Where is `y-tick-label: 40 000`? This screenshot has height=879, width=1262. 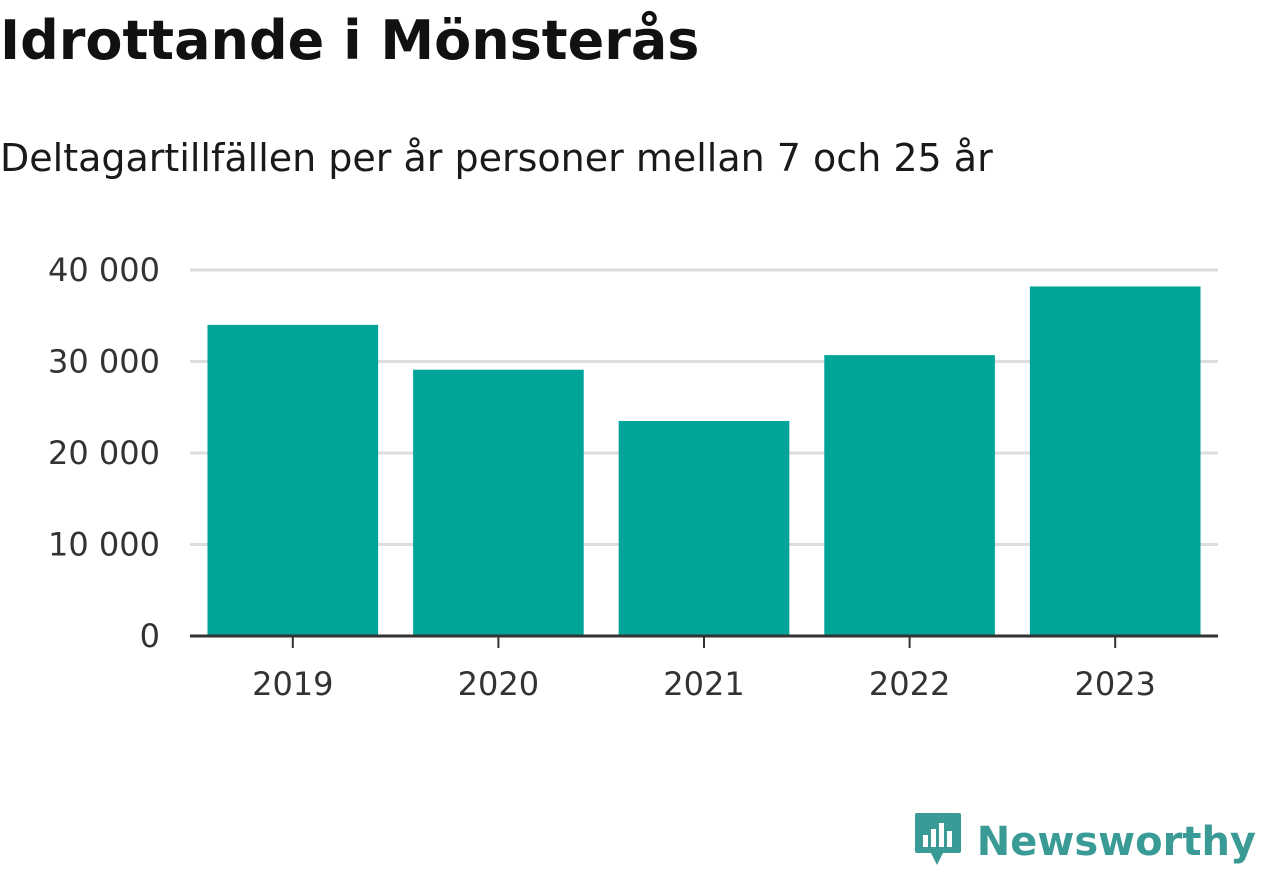 y-tick-label: 40 000 is located at coordinates (104, 270).